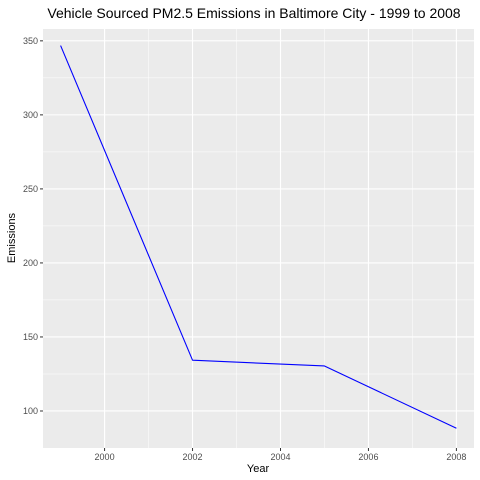 Image resolution: width=480 pixels, height=480 pixels. What do you see at coordinates (193, 457) in the screenshot?
I see `x-tick-label: 2002` at bounding box center [193, 457].